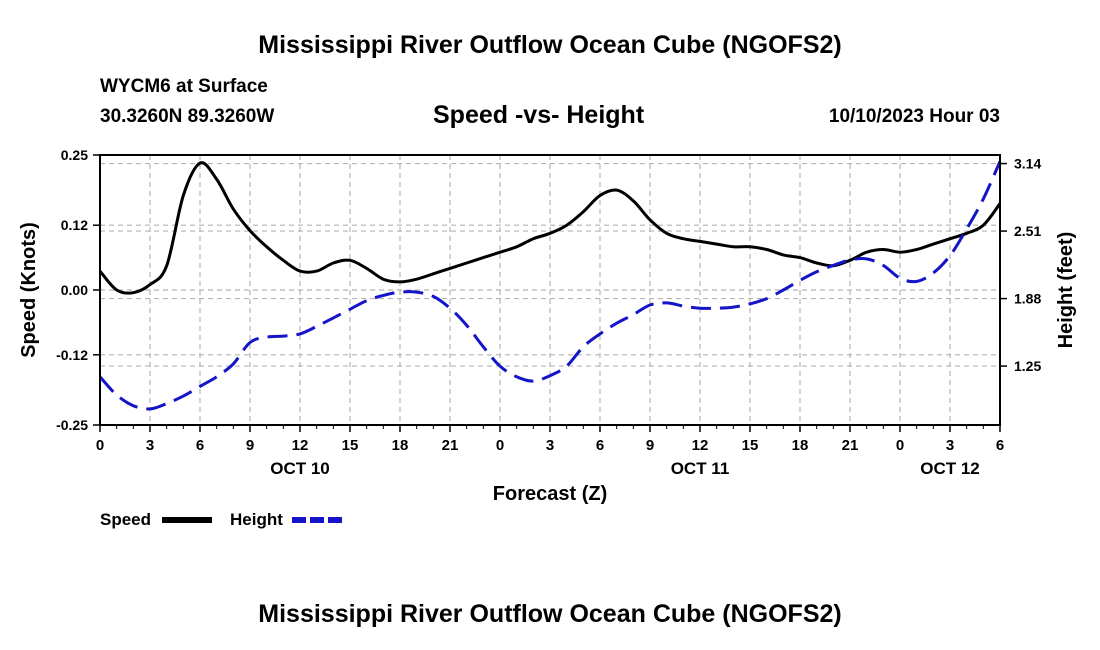 The height and width of the screenshot is (650, 1100). I want to click on x-axis-title: Forecast (Z), so click(550, 494).